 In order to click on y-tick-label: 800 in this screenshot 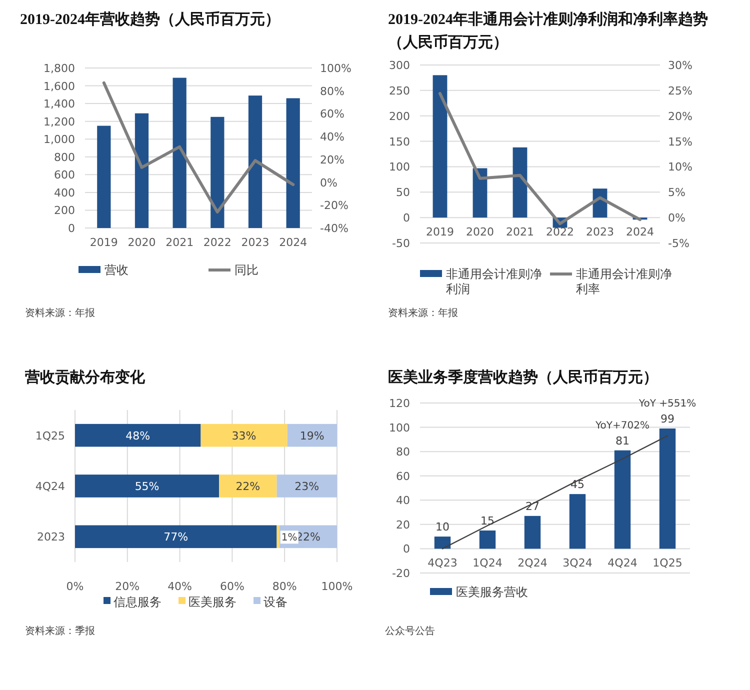, I will do `click(64, 157)`.